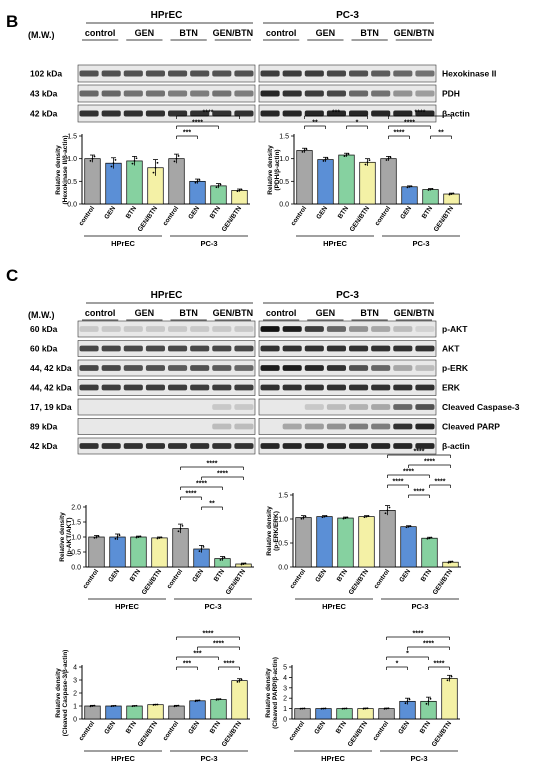 This screenshot has width=550, height=770. What do you see at coordinates (41, 35) in the screenshot?
I see `mw-label: (M.W.)` at bounding box center [41, 35].